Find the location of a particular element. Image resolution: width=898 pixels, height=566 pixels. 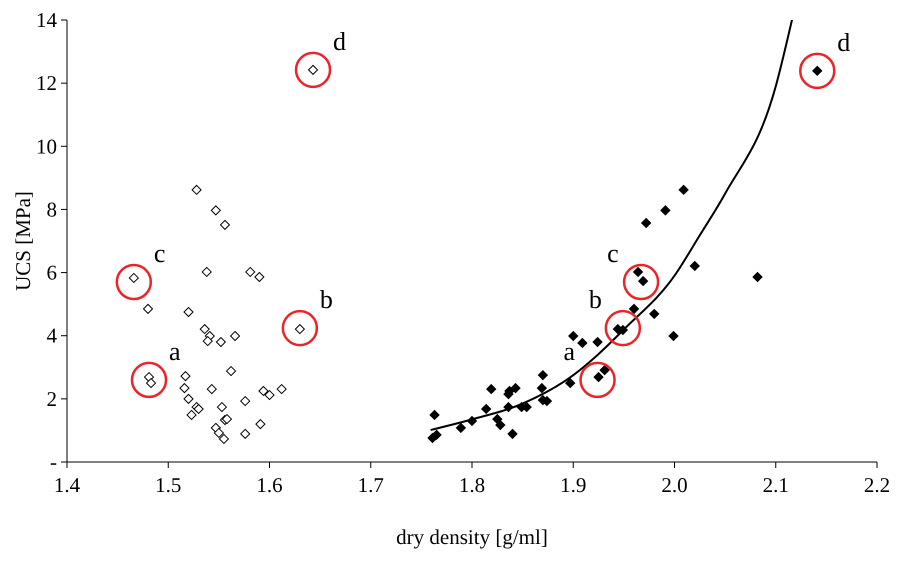

x-tick-label: 1.5 is located at coordinates (168, 485).